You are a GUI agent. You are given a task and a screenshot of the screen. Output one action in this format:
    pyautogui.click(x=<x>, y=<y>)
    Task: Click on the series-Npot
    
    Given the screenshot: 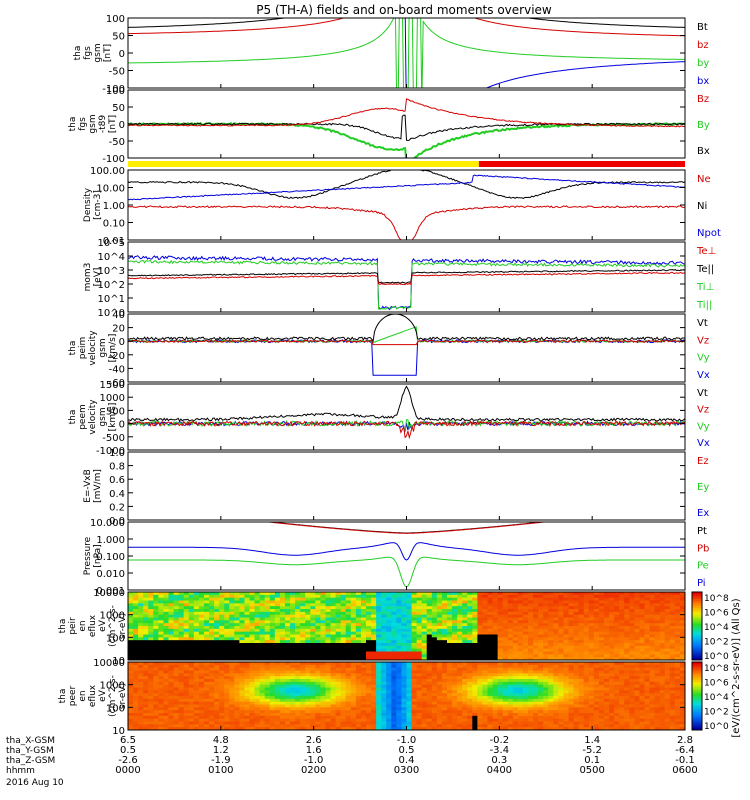 What is the action you would take?
    pyautogui.click(x=406, y=187)
    